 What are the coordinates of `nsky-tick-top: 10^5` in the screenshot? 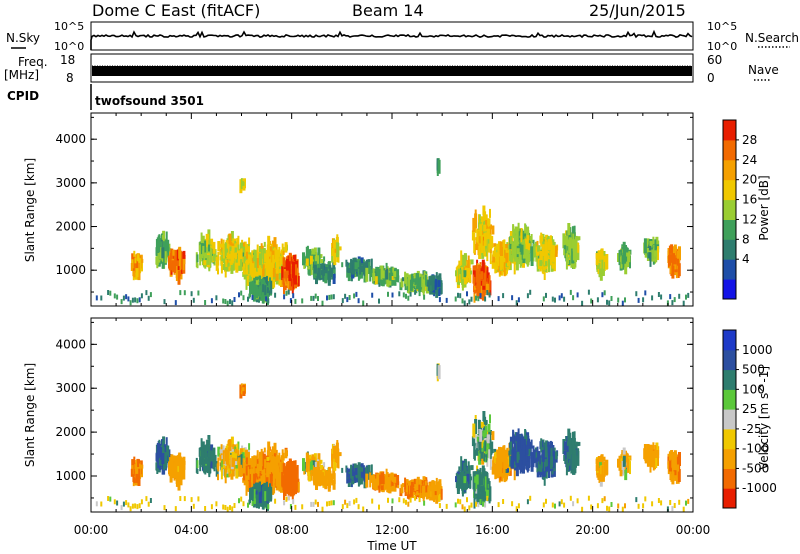 It's located at (69, 26).